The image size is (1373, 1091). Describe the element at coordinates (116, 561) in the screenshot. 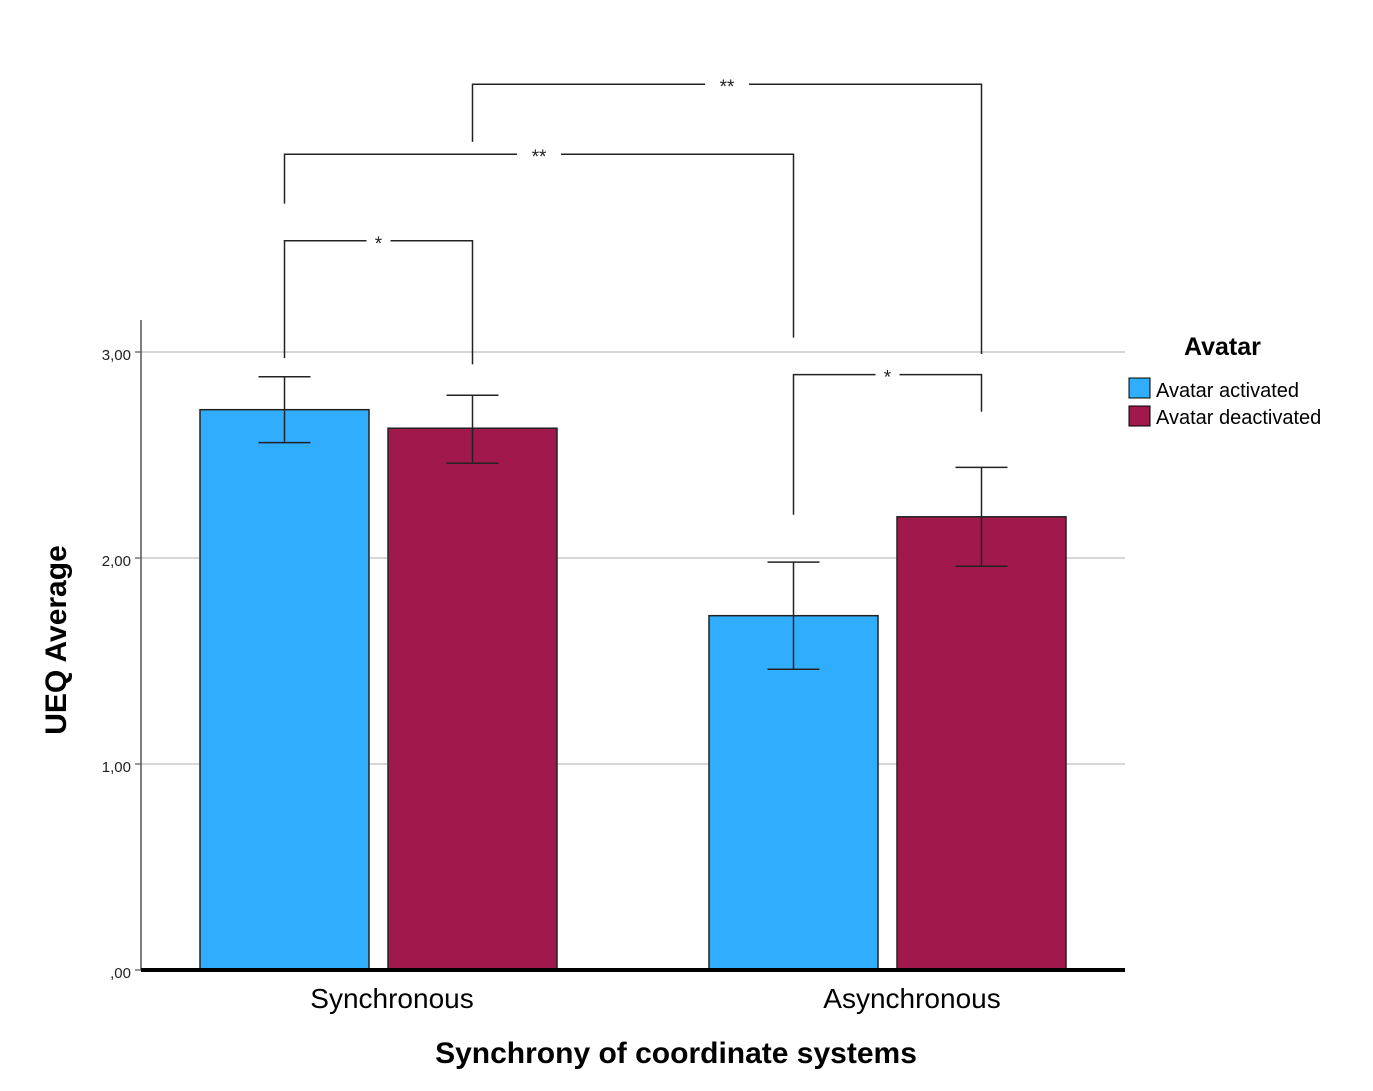

I see `y-tick-label: 2,00` at that location.